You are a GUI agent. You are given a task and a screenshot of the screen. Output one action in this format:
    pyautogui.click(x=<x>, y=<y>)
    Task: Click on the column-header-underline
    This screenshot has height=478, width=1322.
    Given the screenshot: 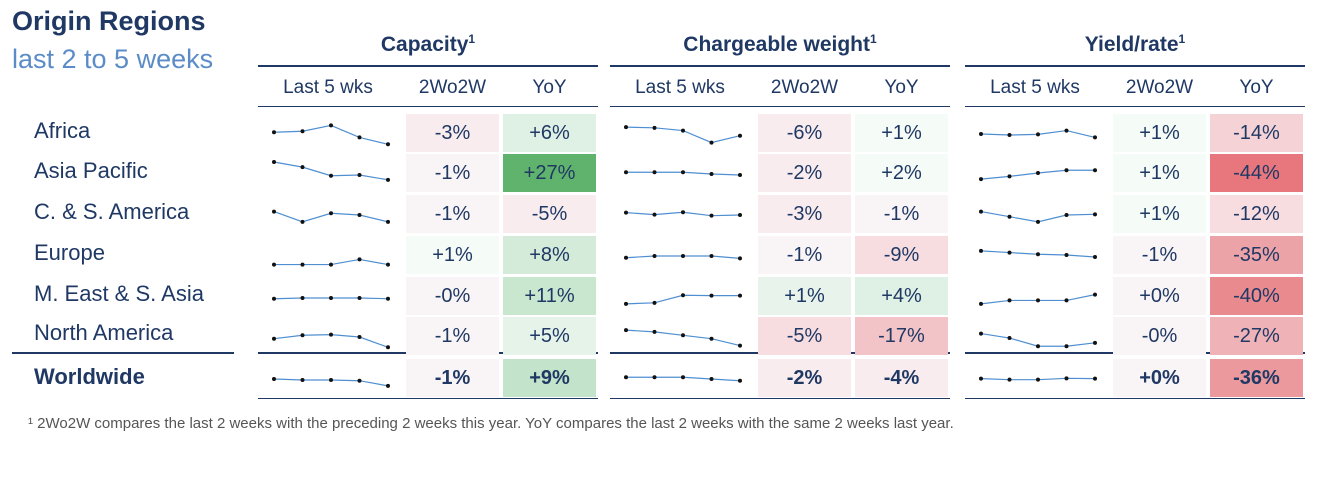 What is the action you would take?
    pyautogui.click(x=428, y=106)
    